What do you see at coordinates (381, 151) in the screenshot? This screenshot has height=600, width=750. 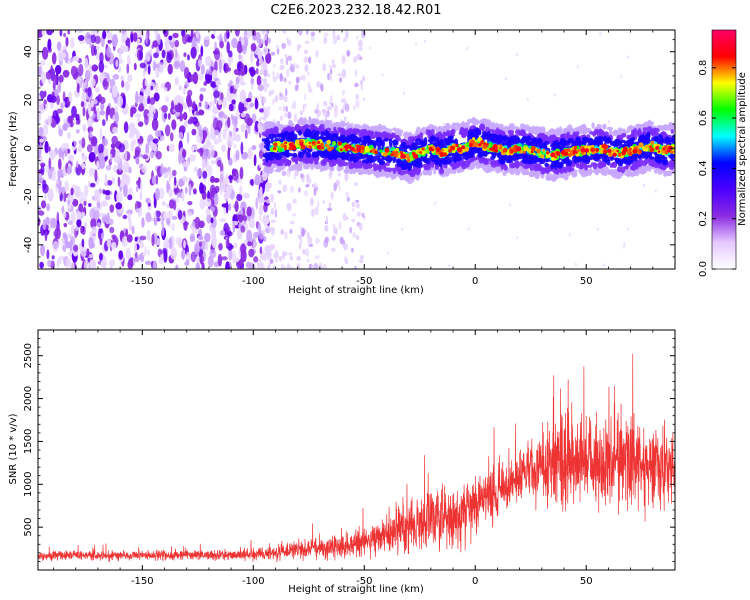 I see `signal-ridge-point` at bounding box center [381, 151].